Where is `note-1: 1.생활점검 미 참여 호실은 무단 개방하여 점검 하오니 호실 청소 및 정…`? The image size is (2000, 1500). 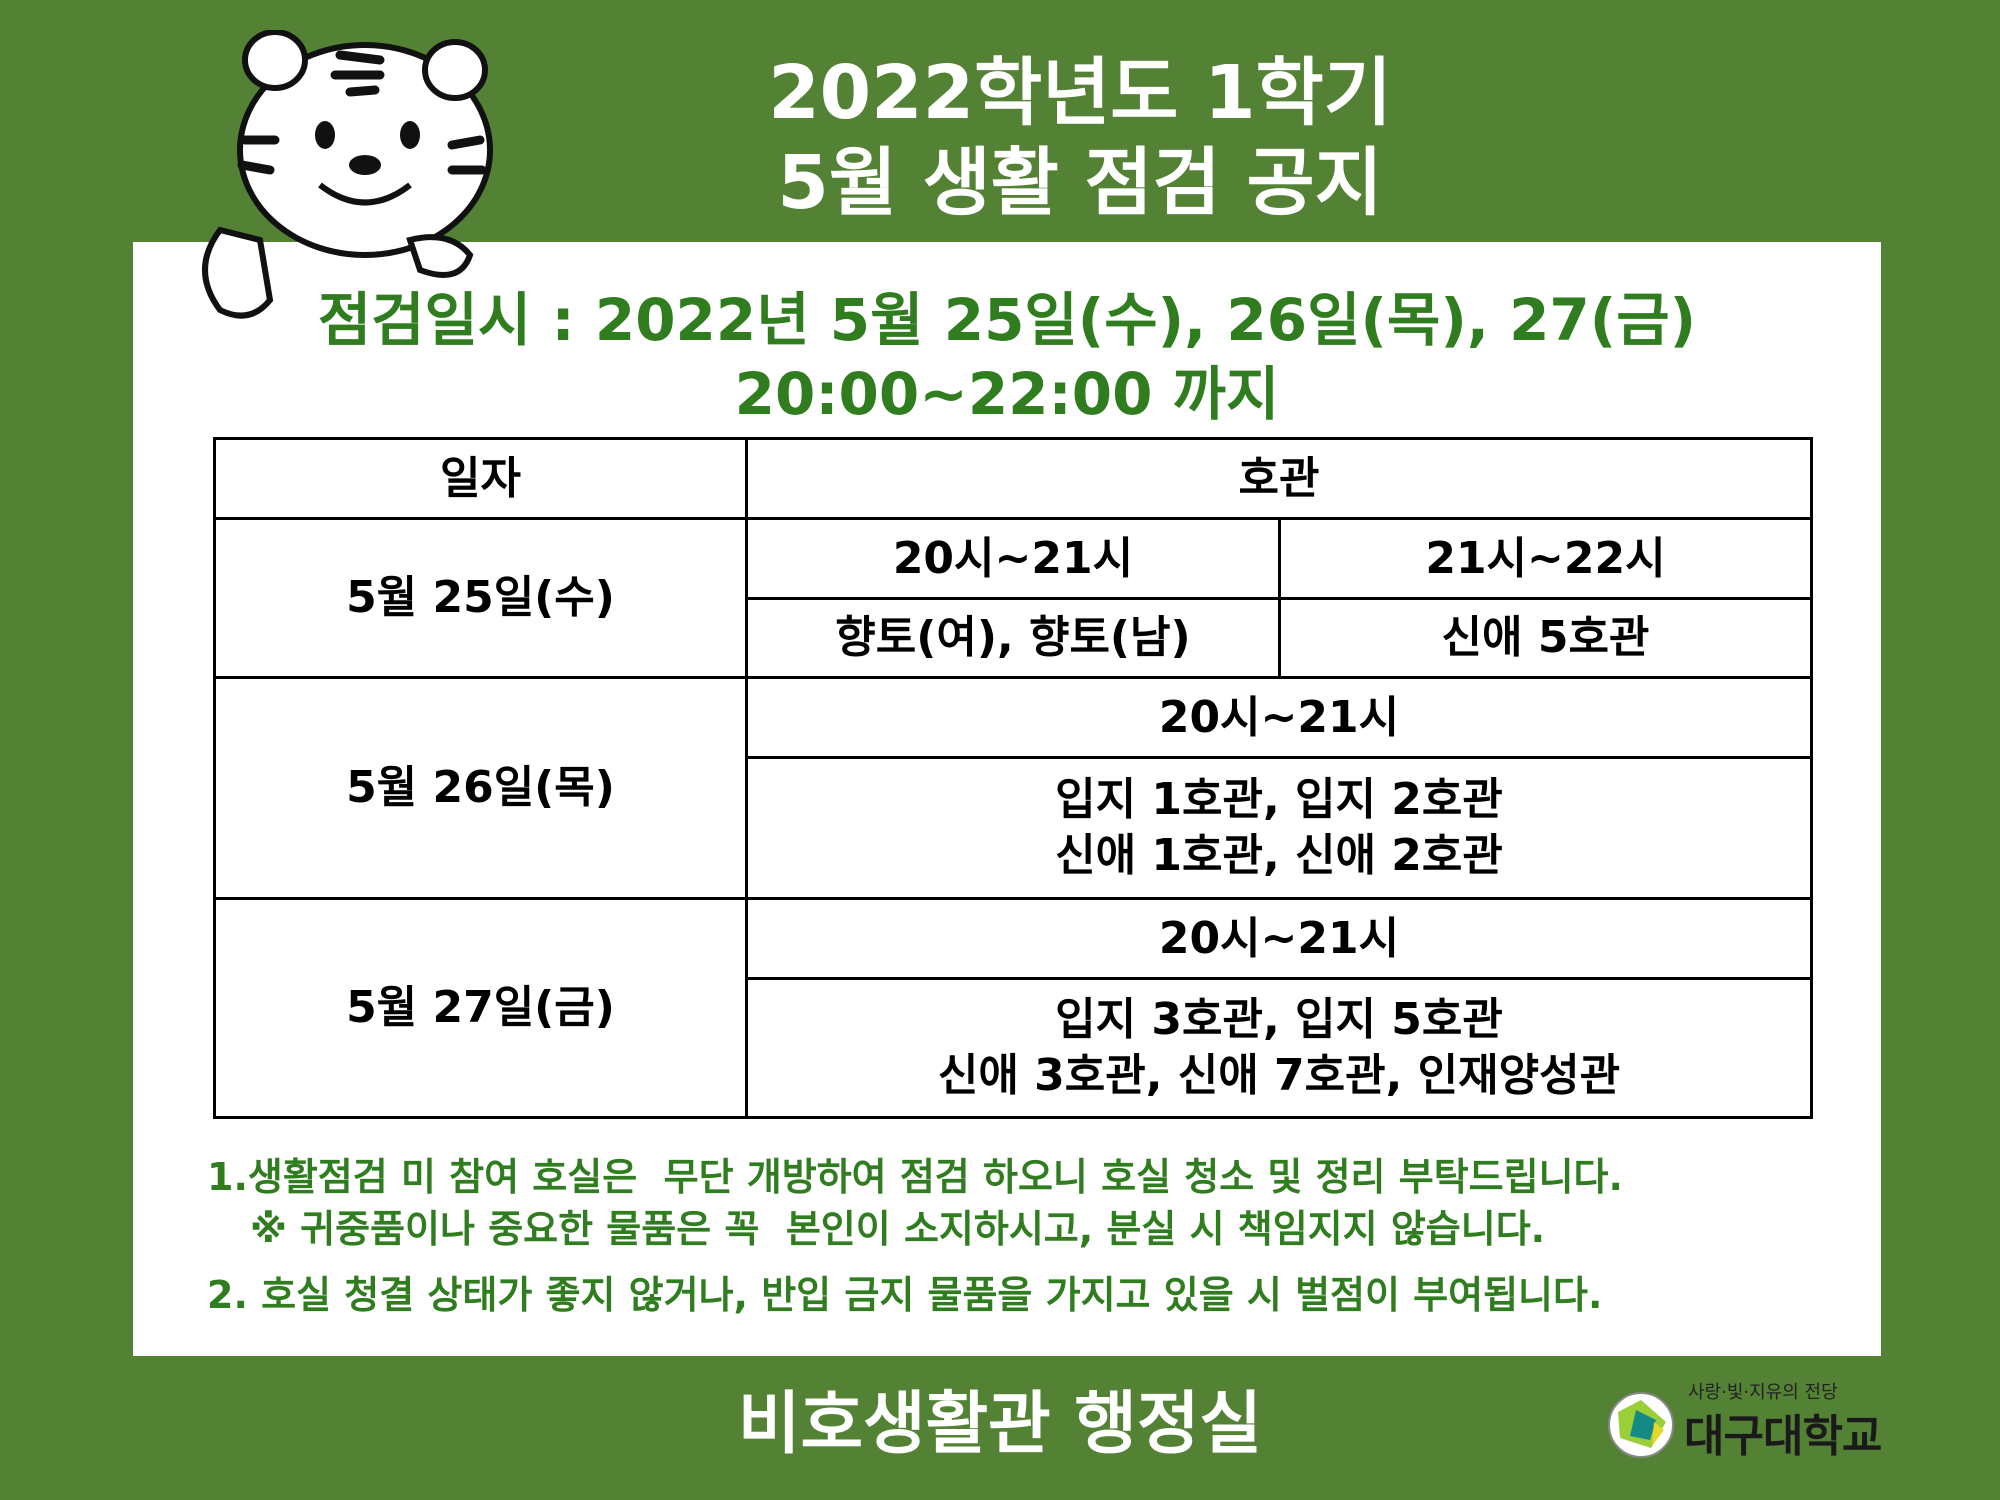
note-1: 1.생활점검 미 참여 호실은 무단 개방하여 점검 하오니 호실 청소 및 정… is located at coordinates (915, 1177).